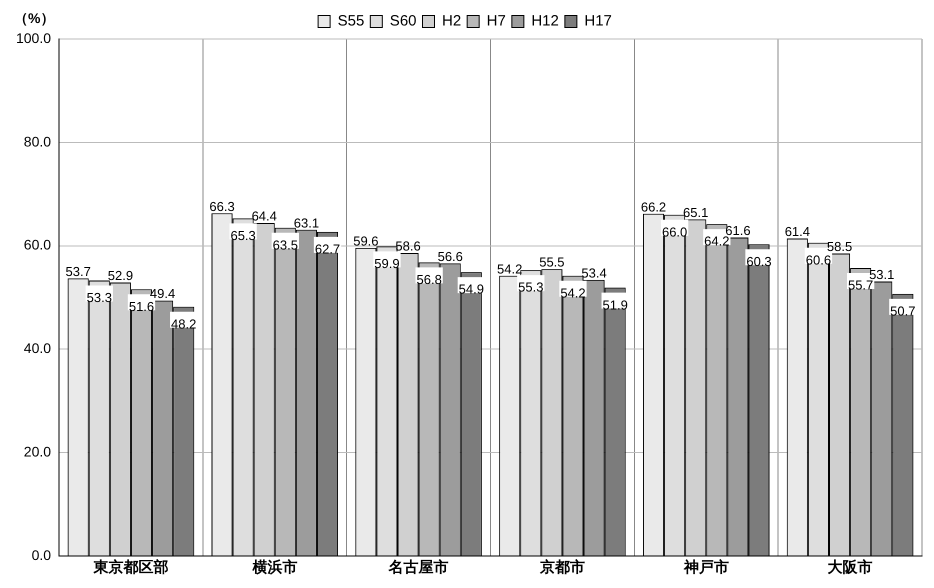 The height and width of the screenshot is (588, 934). What do you see at coordinates (418, 567) in the screenshot?
I see `x-tick-label: 名古屋市` at bounding box center [418, 567].